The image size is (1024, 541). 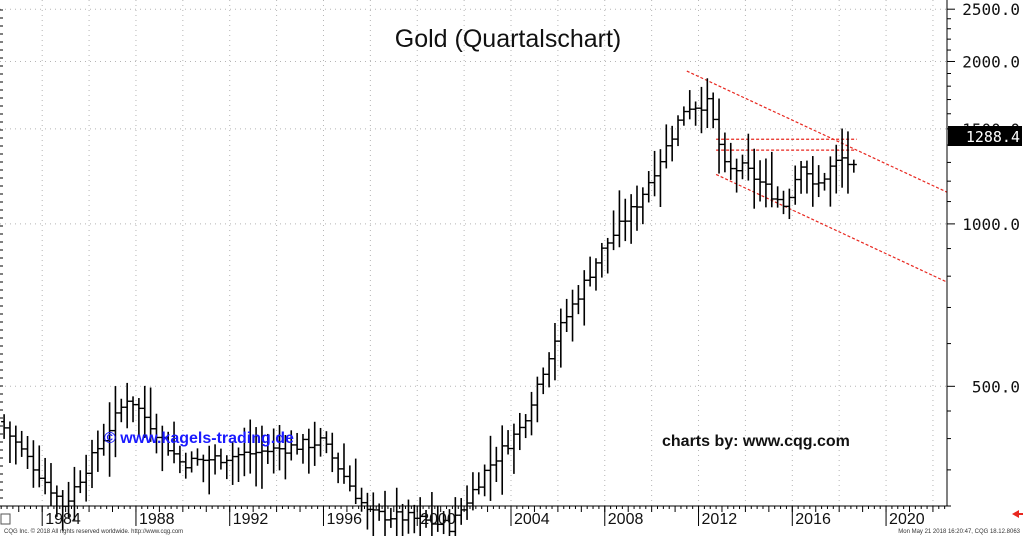 What do you see at coordinates (344, 519) in the screenshot?
I see `x-tick-label: 1996` at bounding box center [344, 519].